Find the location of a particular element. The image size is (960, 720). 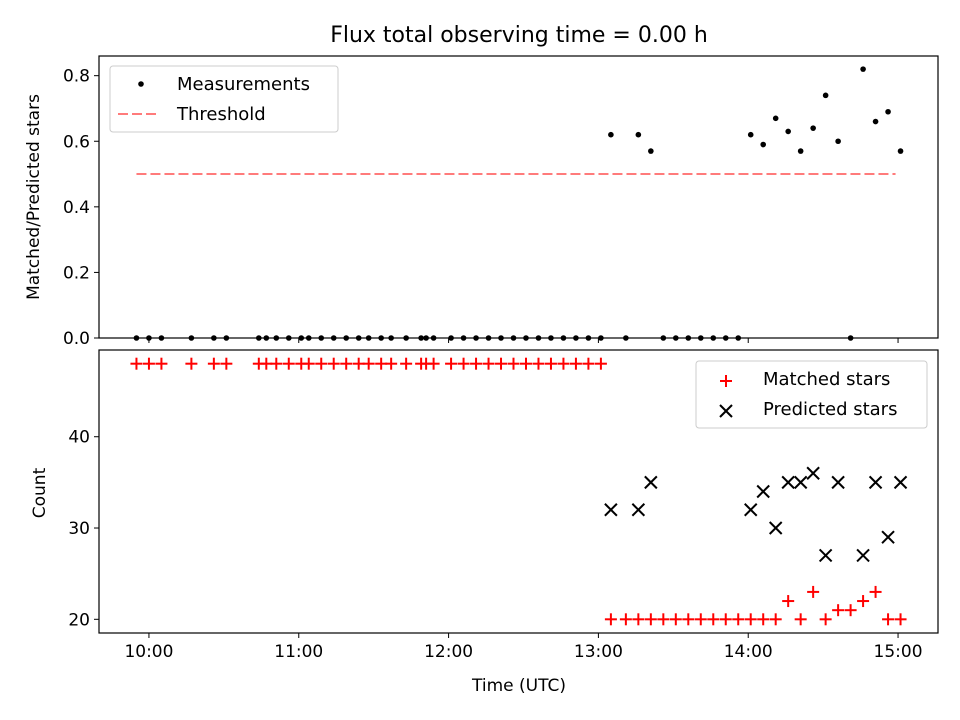

bottom-legend-box is located at coordinates (811, 394).